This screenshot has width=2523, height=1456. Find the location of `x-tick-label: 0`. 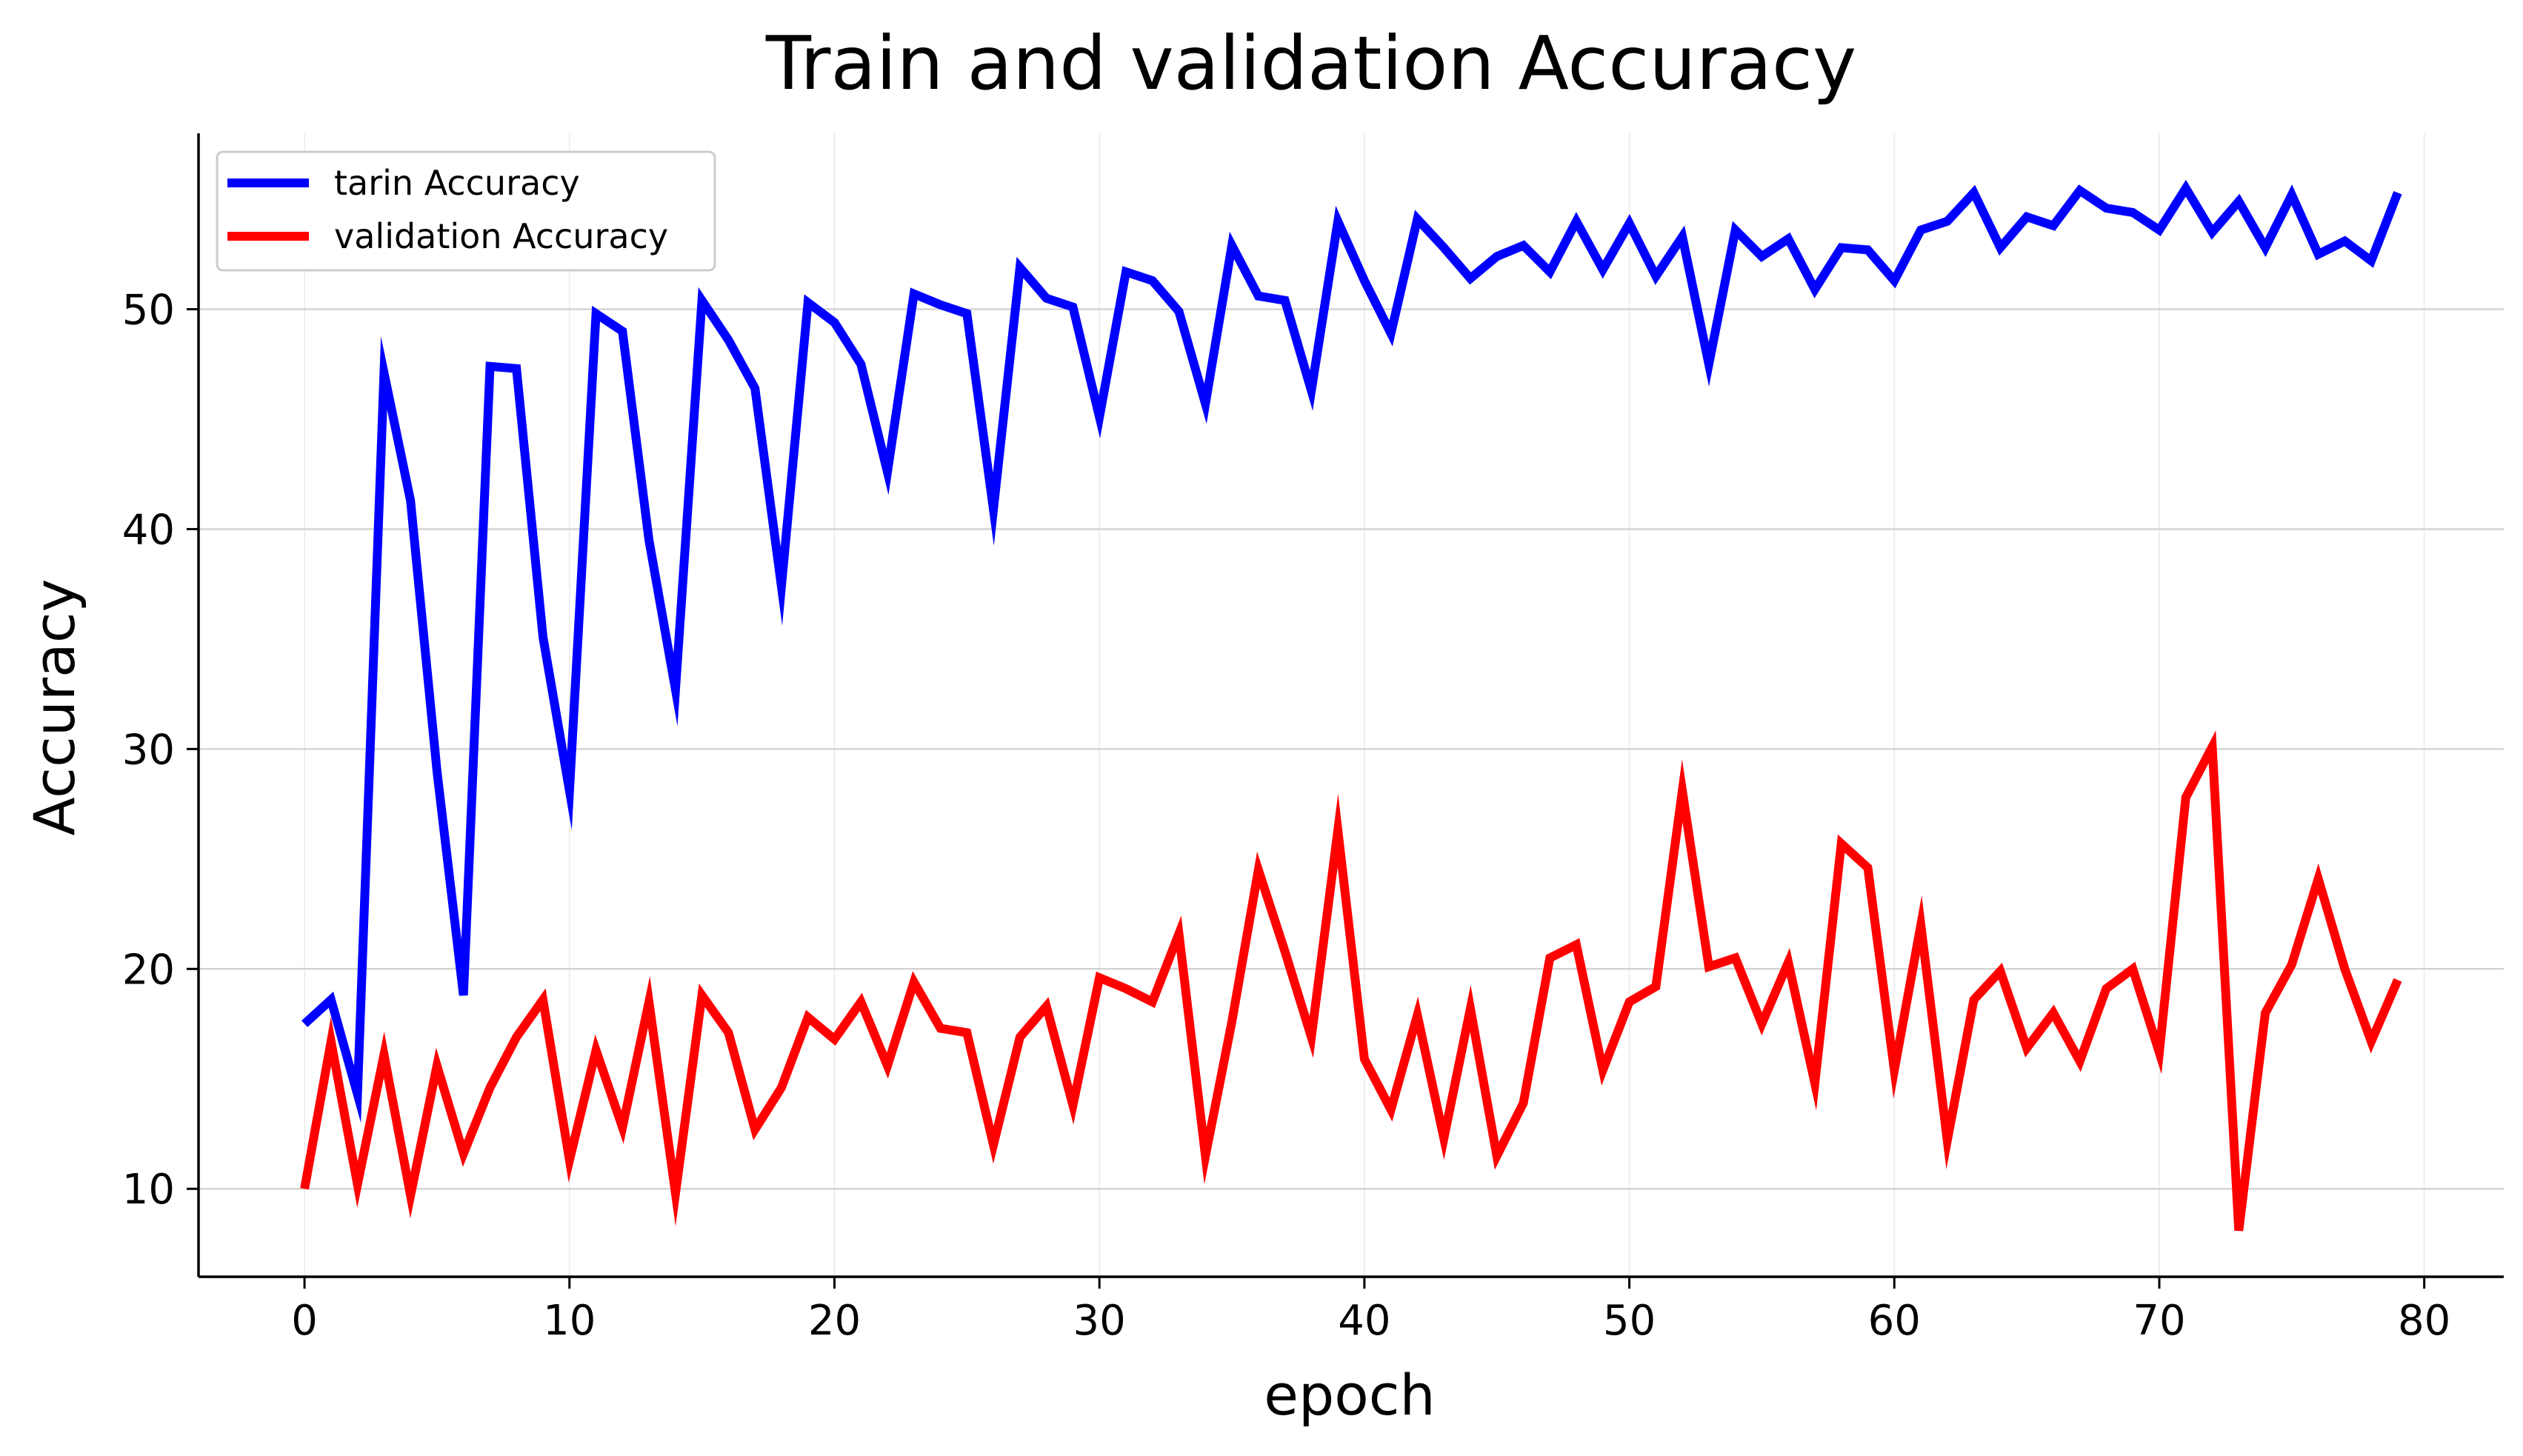

x-tick-label: 0 is located at coordinates (304, 1321).